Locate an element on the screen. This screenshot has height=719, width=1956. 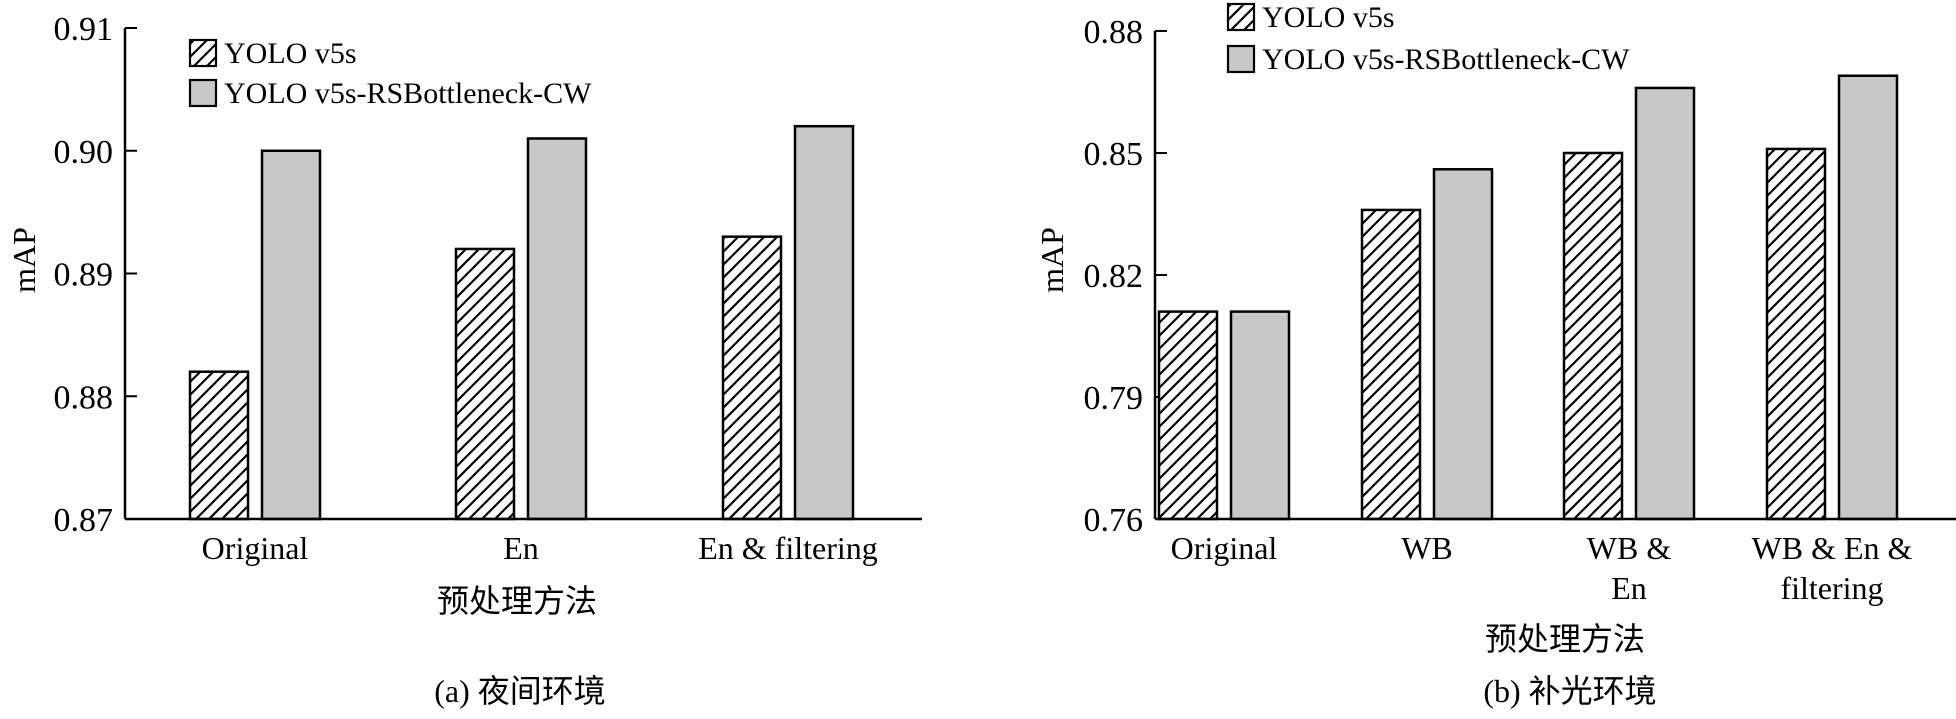
chart-b-ytick-label: 0.79 is located at coordinates (1114, 398).